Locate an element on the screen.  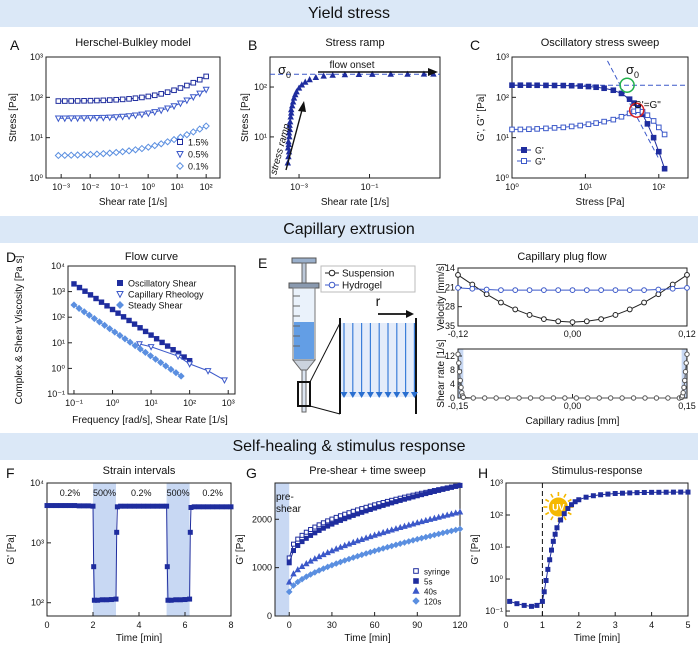
preshear-label-G2: shear is located at coordinates (289, 509).